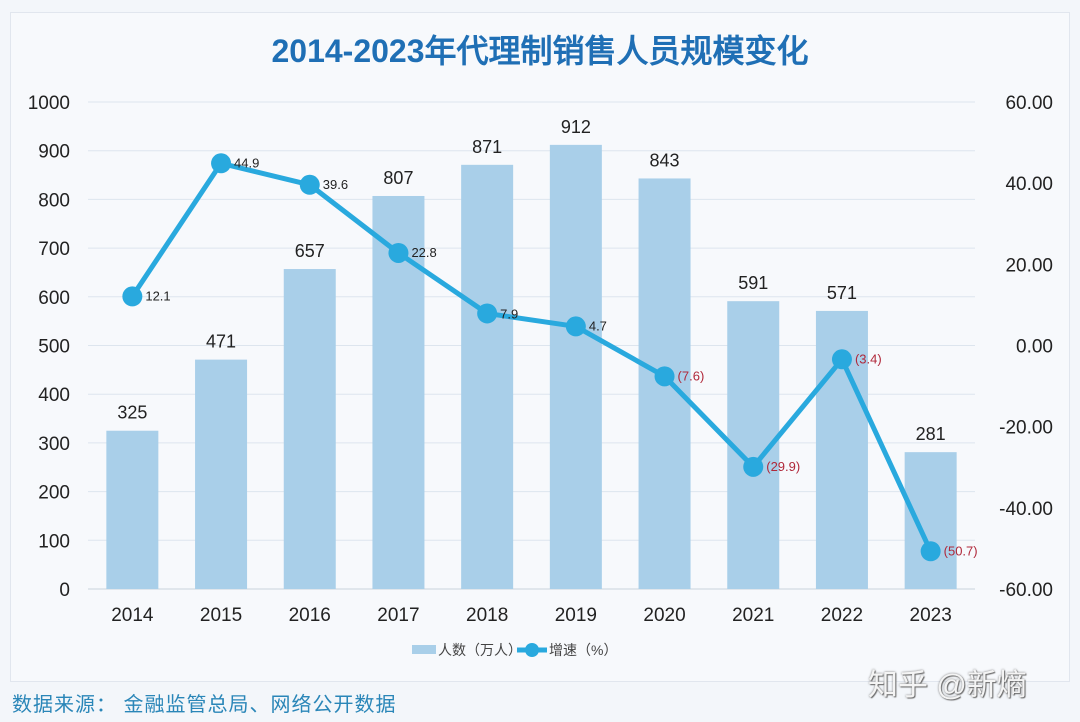  What do you see at coordinates (1034, 347) in the screenshot?
I see `right-axis-tick: 0.00` at bounding box center [1034, 347].